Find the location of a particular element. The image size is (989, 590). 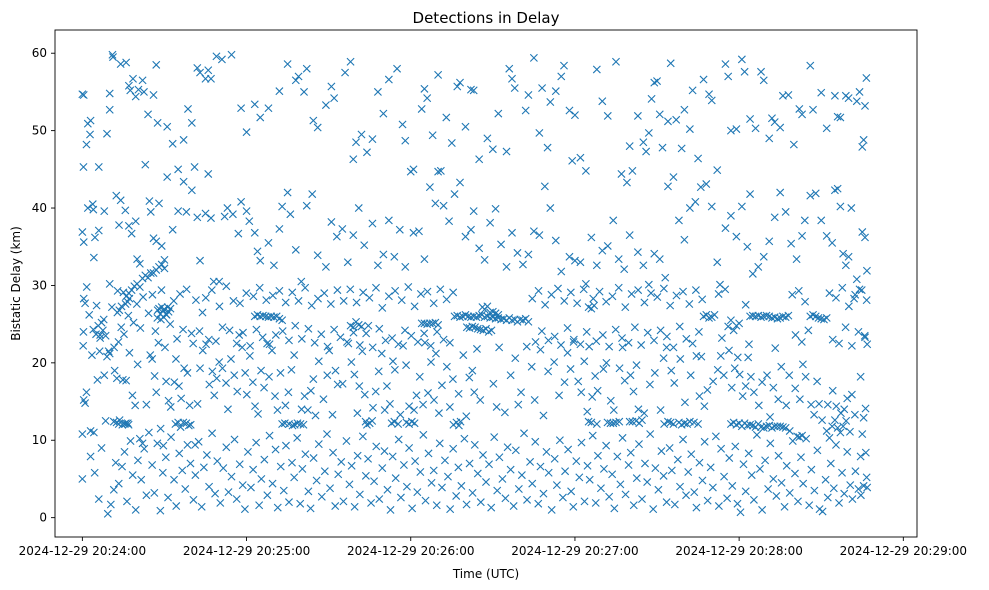

y-tick-label: 0 is located at coordinates (43, 518).